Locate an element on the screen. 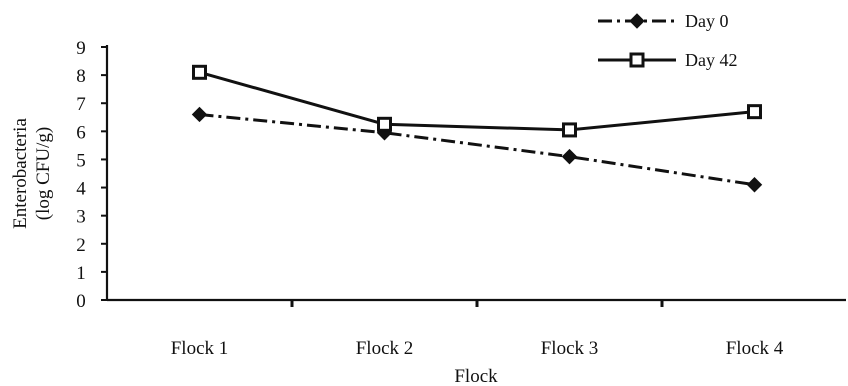  legend-label: Day 0 is located at coordinates (707, 21).